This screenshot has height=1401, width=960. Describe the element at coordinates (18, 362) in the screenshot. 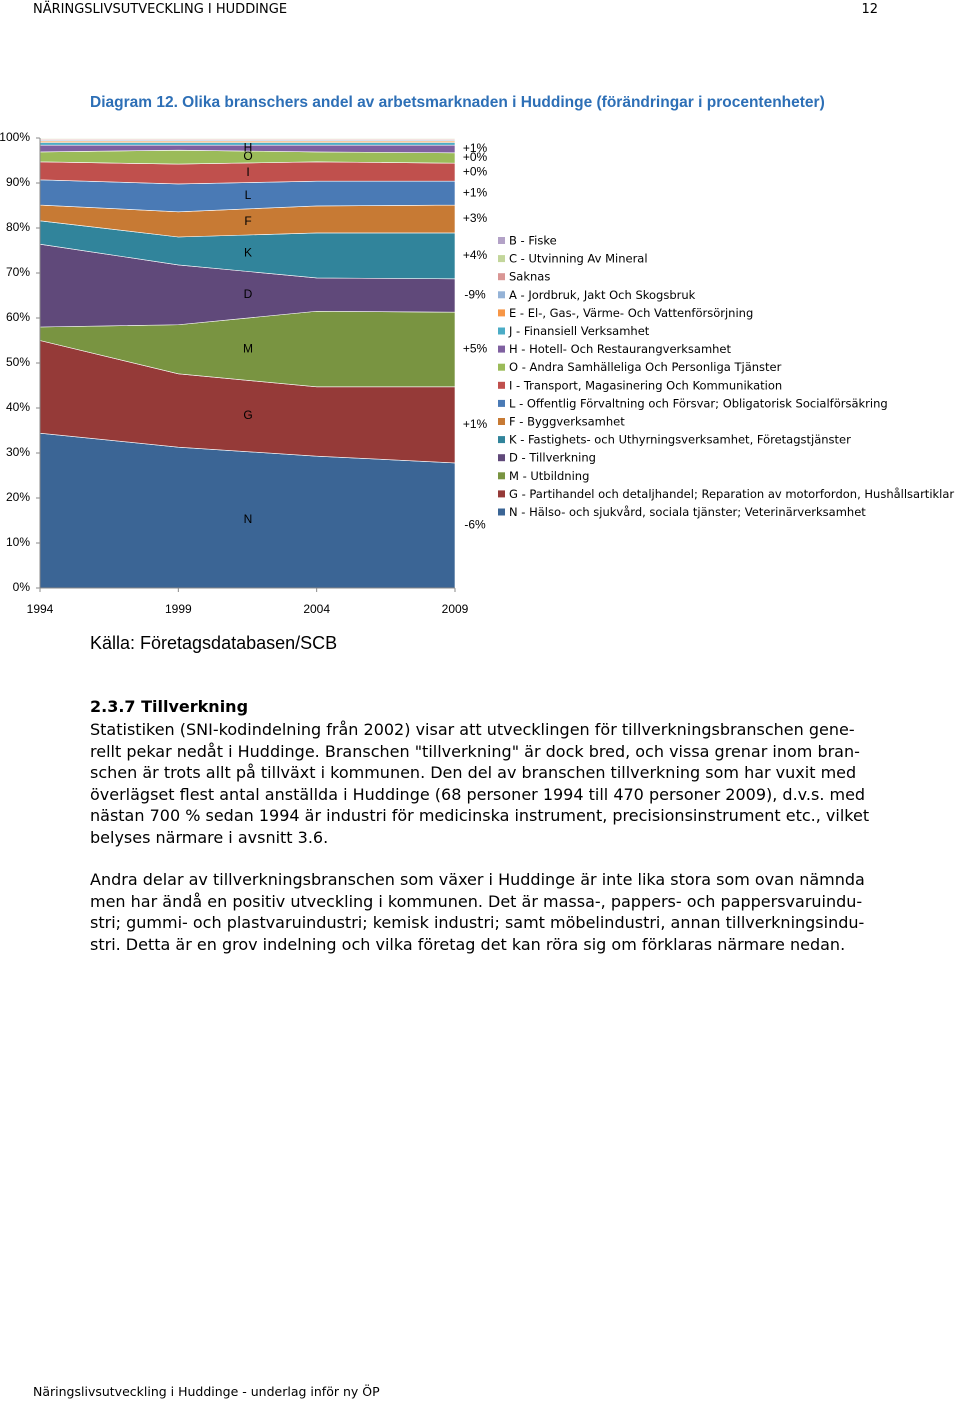

I see `y-tick-label: 50%` at that location.